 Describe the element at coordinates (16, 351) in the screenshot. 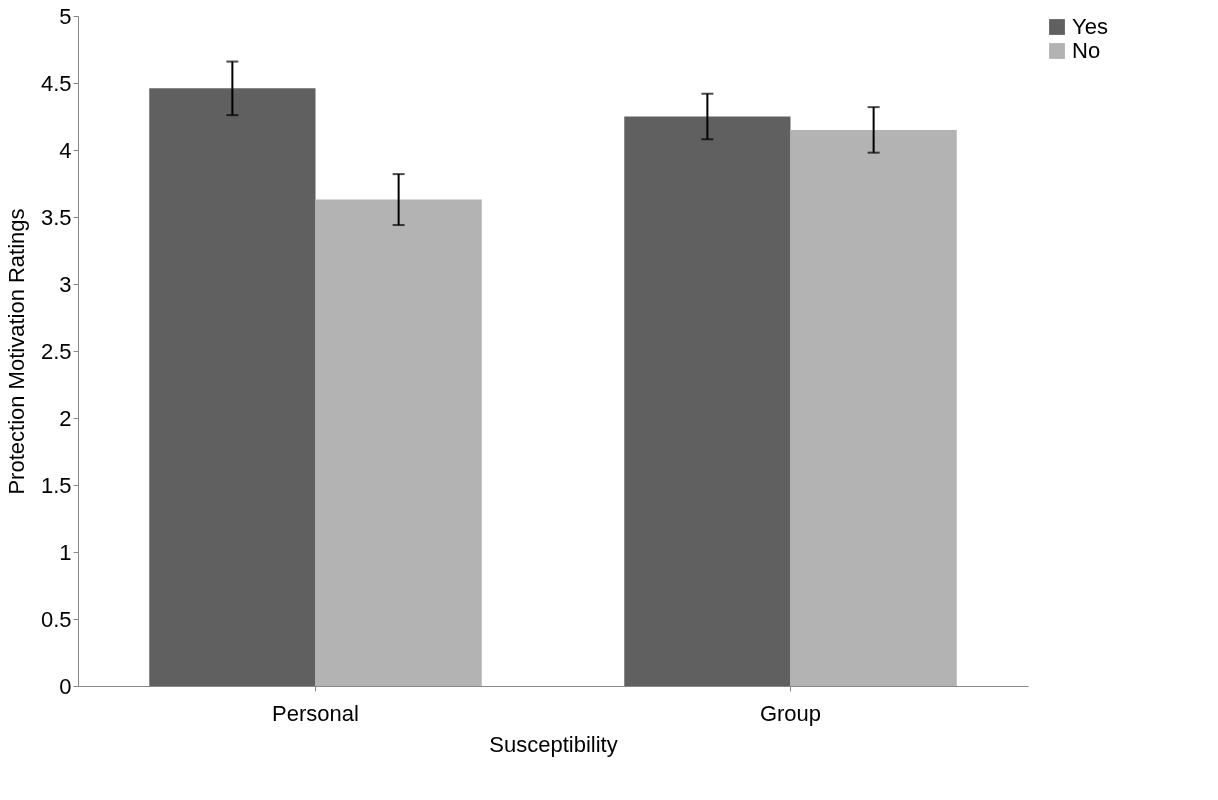

I see `y-axis-title: Protection Motivation Ratings` at that location.